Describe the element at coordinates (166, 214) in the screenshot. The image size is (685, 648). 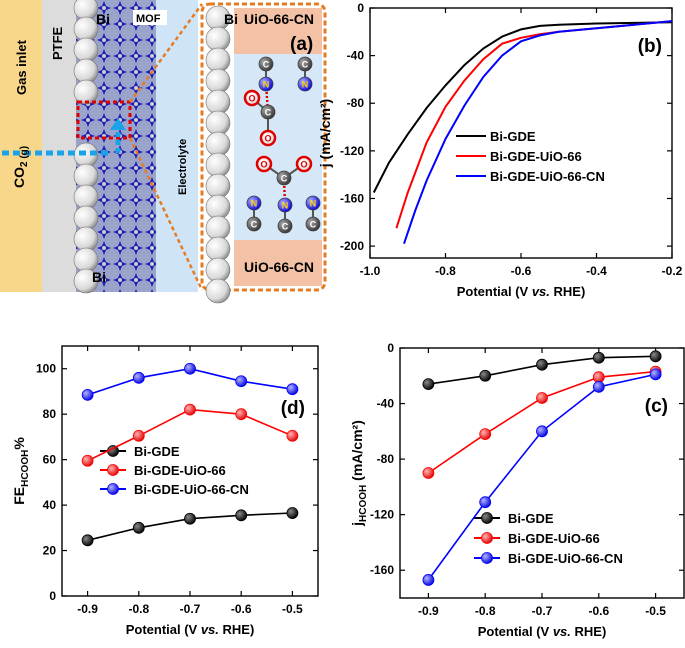
I see `zoom-line-bottom` at that location.